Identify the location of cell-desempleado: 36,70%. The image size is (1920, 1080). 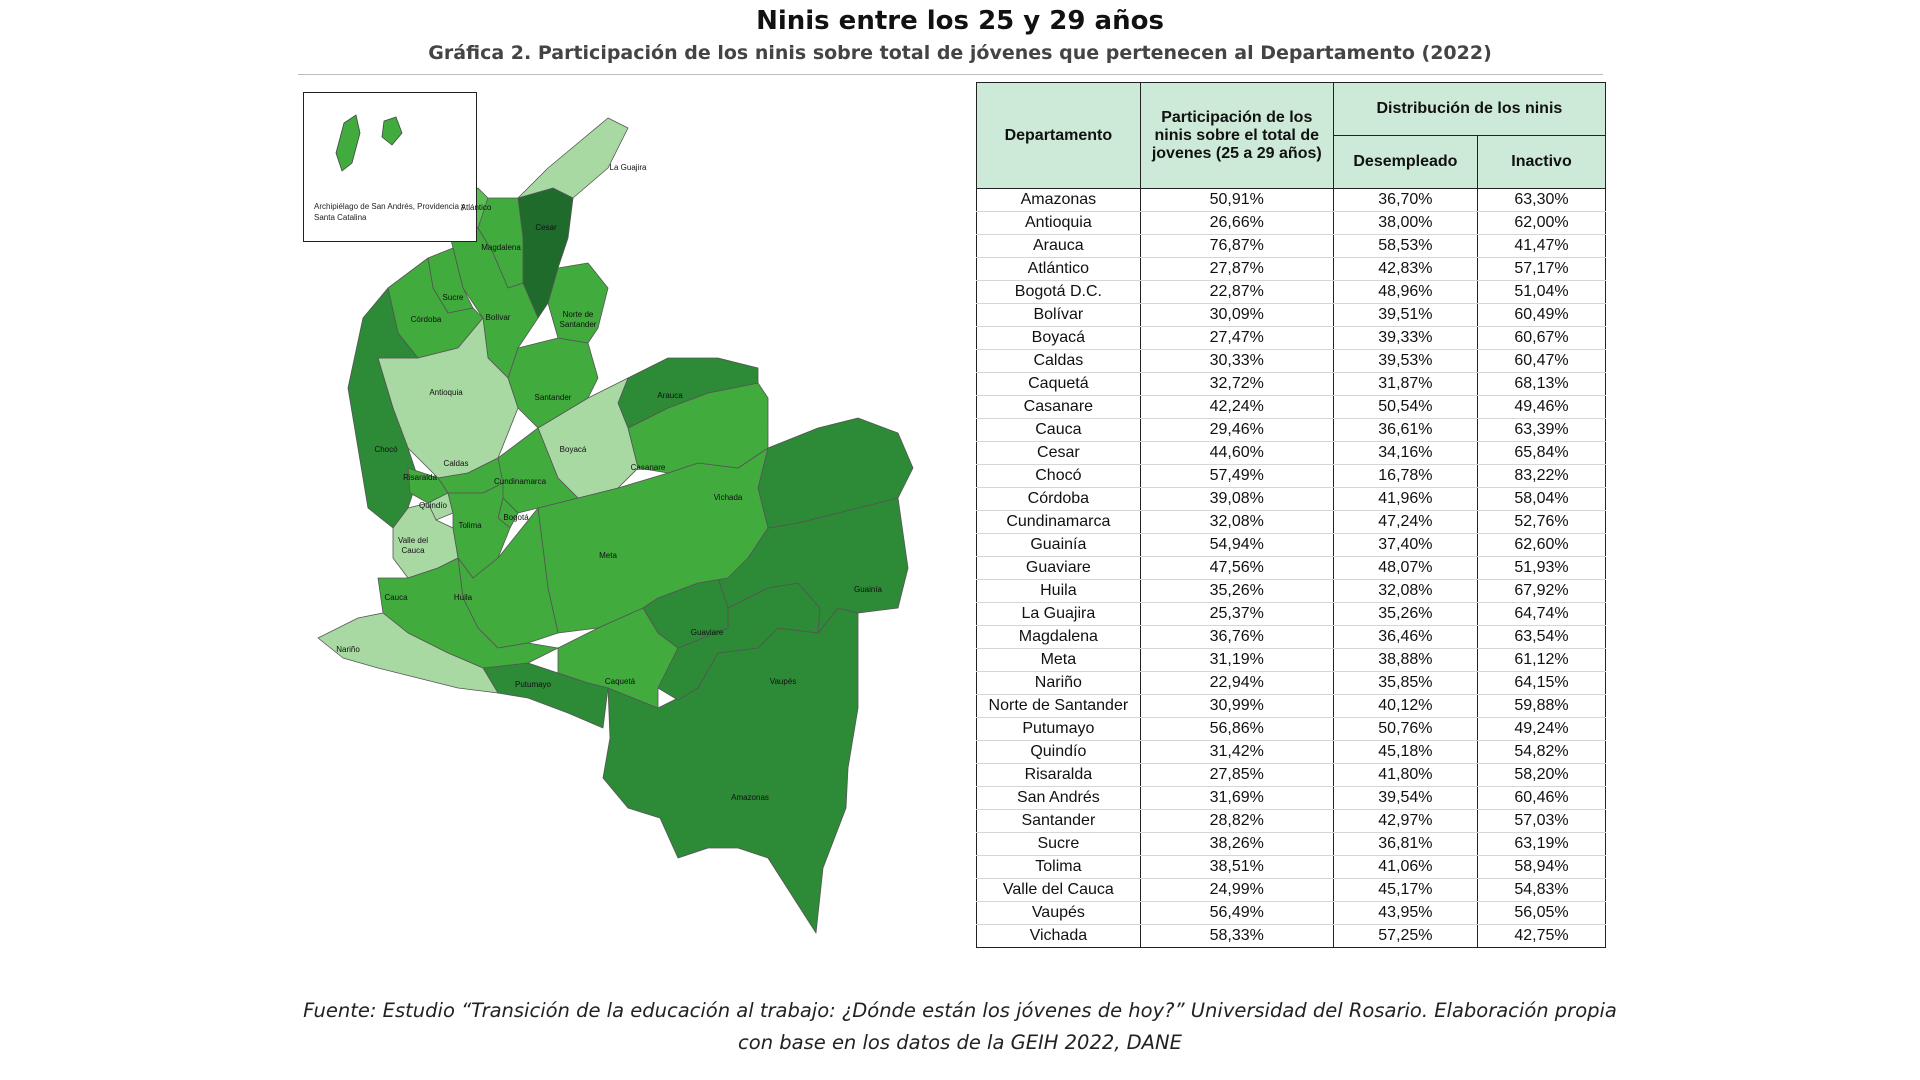
(1405, 200).